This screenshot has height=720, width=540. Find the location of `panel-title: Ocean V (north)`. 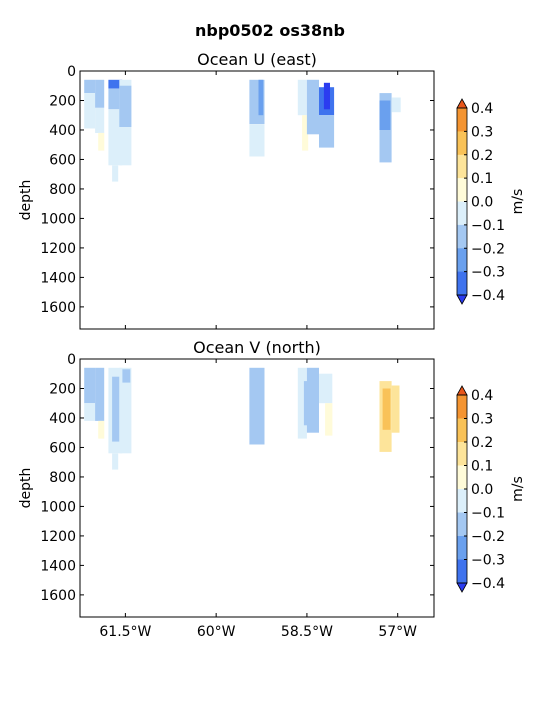

panel-title: Ocean V (north) is located at coordinates (257, 347).